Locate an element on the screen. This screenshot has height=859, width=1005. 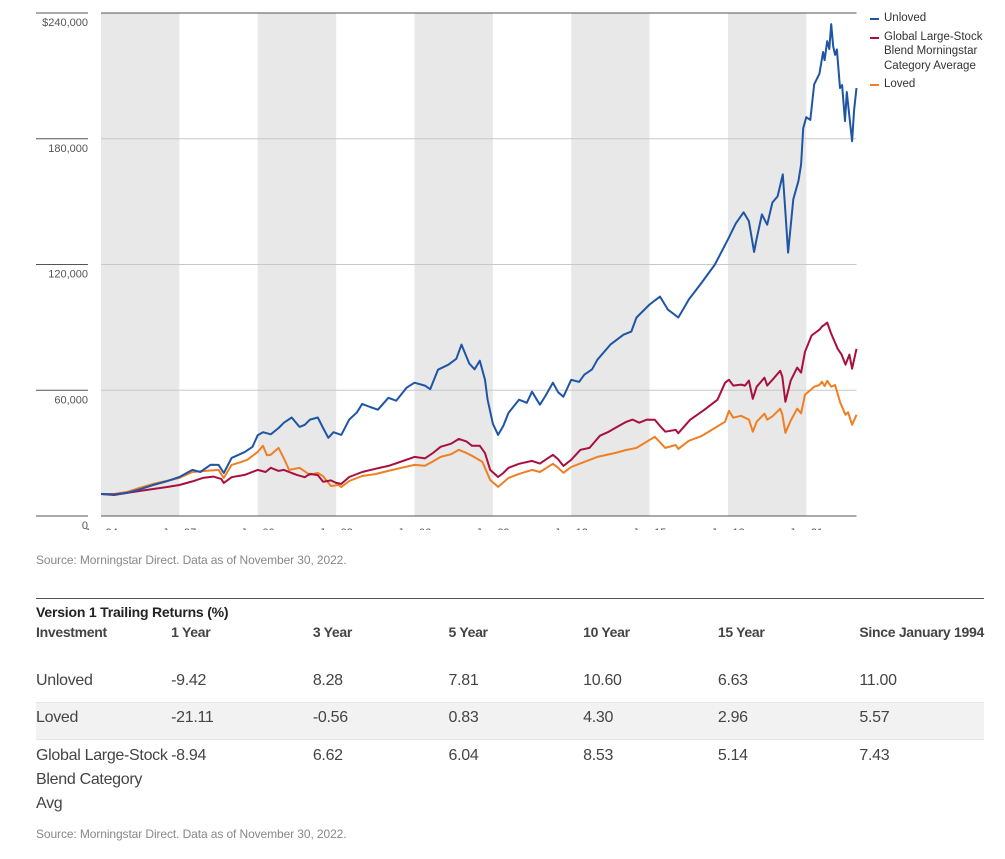
cell-value: 8.53 is located at coordinates (598, 755).